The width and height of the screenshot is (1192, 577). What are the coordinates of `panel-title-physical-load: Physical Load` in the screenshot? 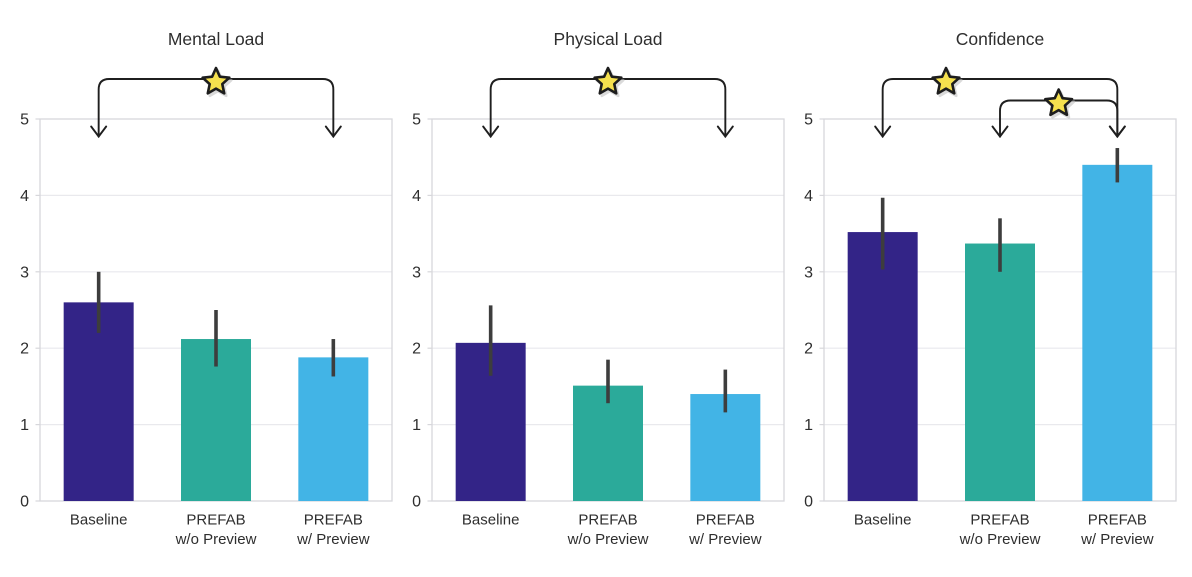 It's located at (608, 39).